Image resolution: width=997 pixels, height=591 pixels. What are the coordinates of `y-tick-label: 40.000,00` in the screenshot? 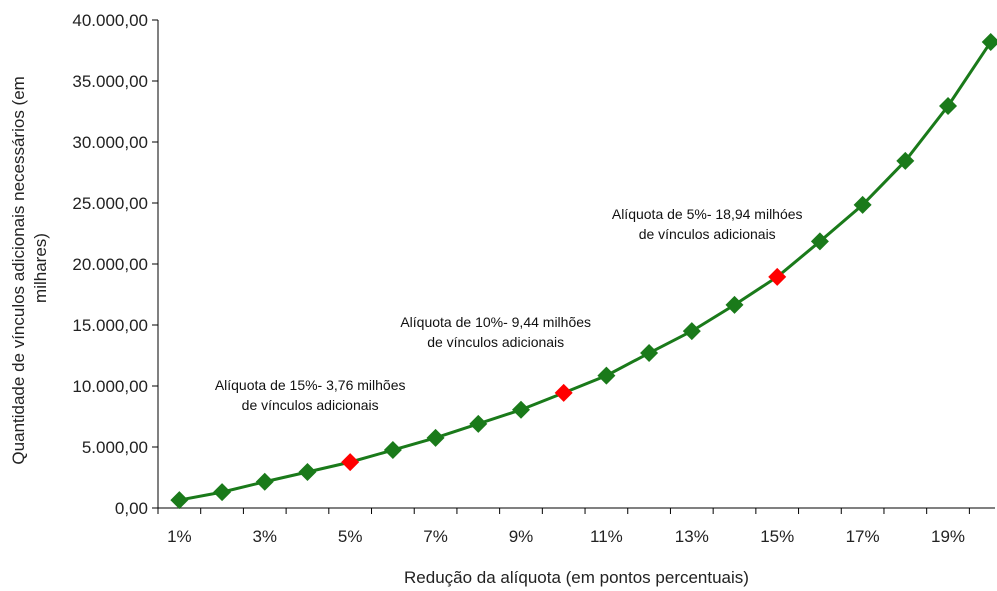 It's located at (110, 20).